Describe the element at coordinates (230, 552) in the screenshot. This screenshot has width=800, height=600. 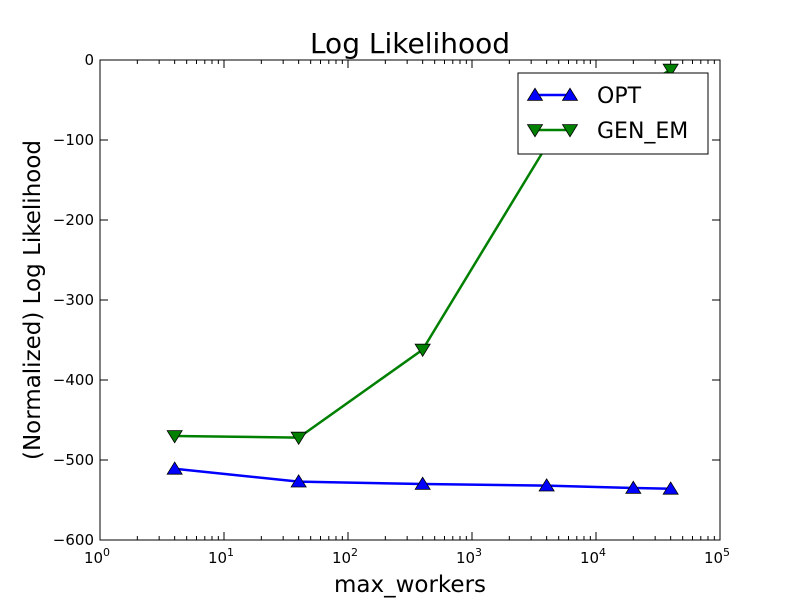
I see `x-tick-exponent: 1` at that location.